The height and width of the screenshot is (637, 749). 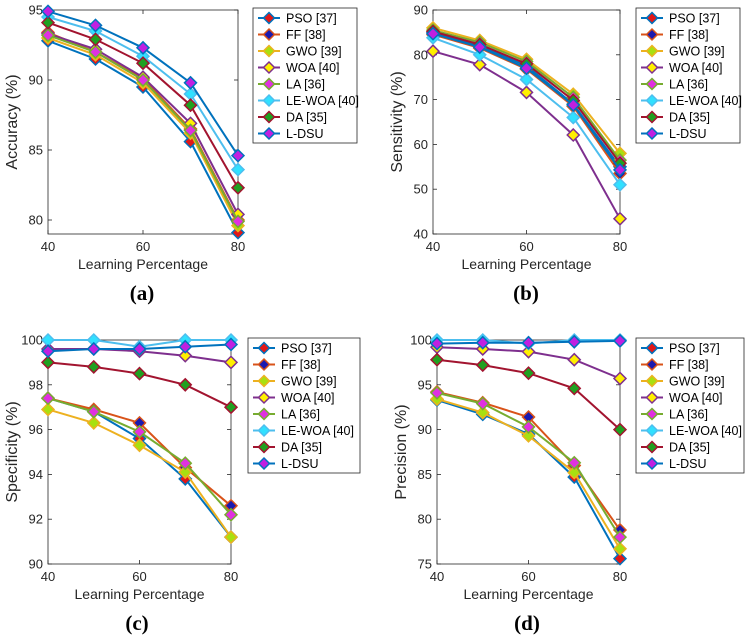 What do you see at coordinates (527, 623) in the screenshot?
I see `panel-caption: (d)` at bounding box center [527, 623].